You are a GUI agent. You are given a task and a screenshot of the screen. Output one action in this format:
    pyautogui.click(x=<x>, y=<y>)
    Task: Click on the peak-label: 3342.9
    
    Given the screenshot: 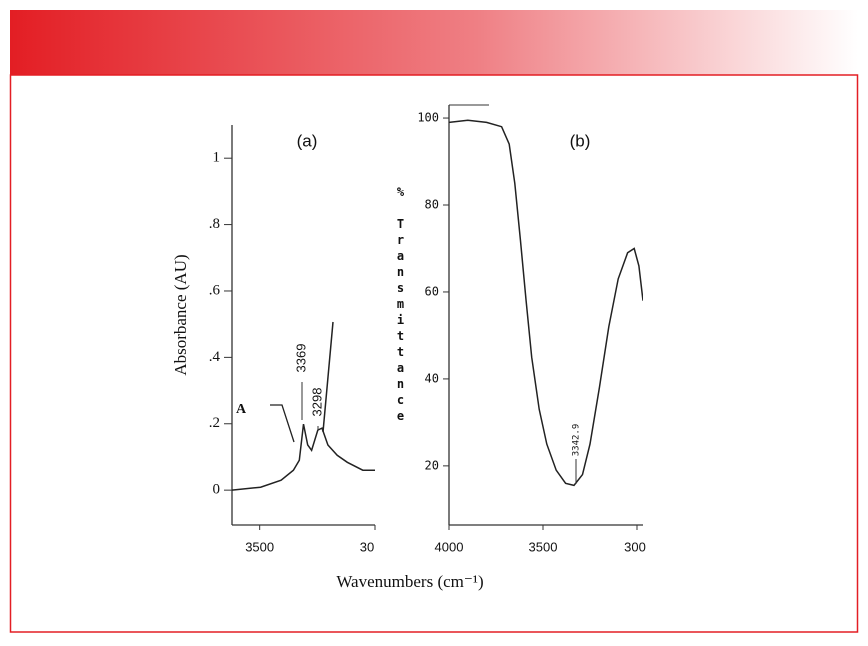 What is the action you would take?
    pyautogui.click(x=577, y=440)
    